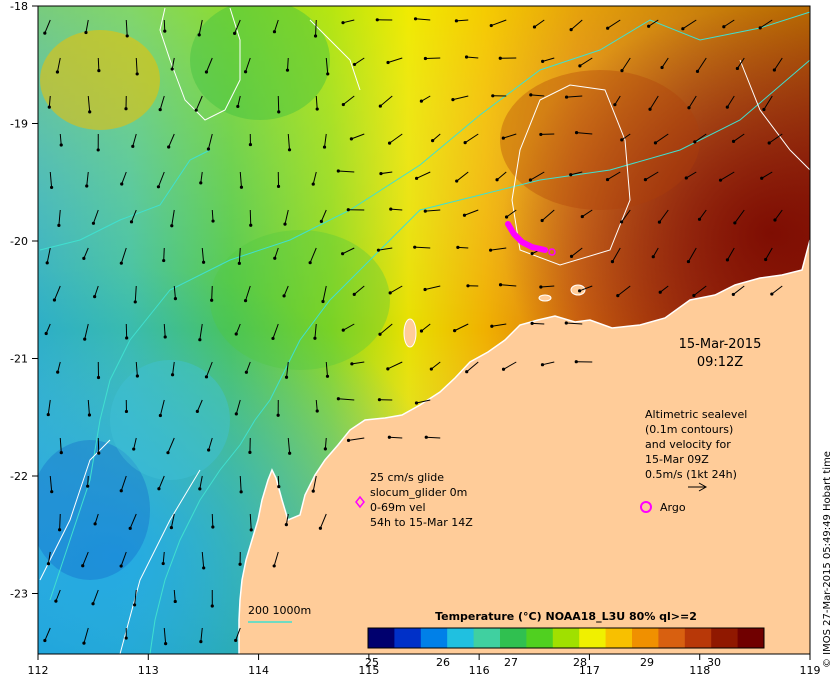  I want to click on glider-track, so click(526, 237).